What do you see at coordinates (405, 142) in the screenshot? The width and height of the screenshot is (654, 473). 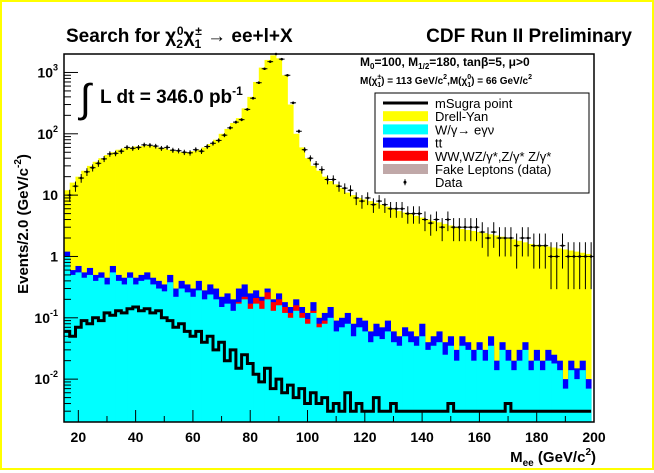 I see `legend-swatch-tt` at bounding box center [405, 142].